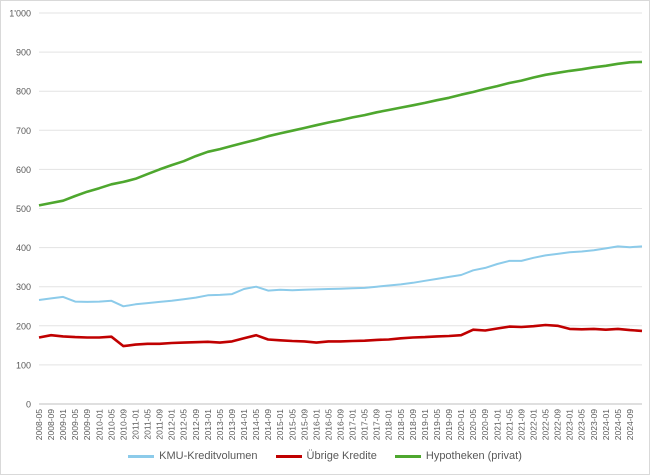 This screenshot has width=650, height=476. I want to click on x-tick-label: 2010-01, so click(99, 424).